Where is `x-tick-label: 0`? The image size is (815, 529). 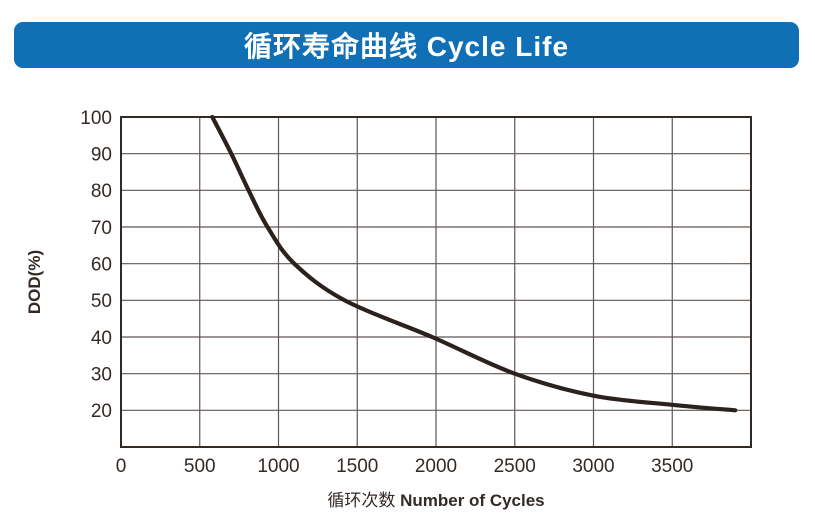 x-tick-label: 0 is located at coordinates (121, 466).